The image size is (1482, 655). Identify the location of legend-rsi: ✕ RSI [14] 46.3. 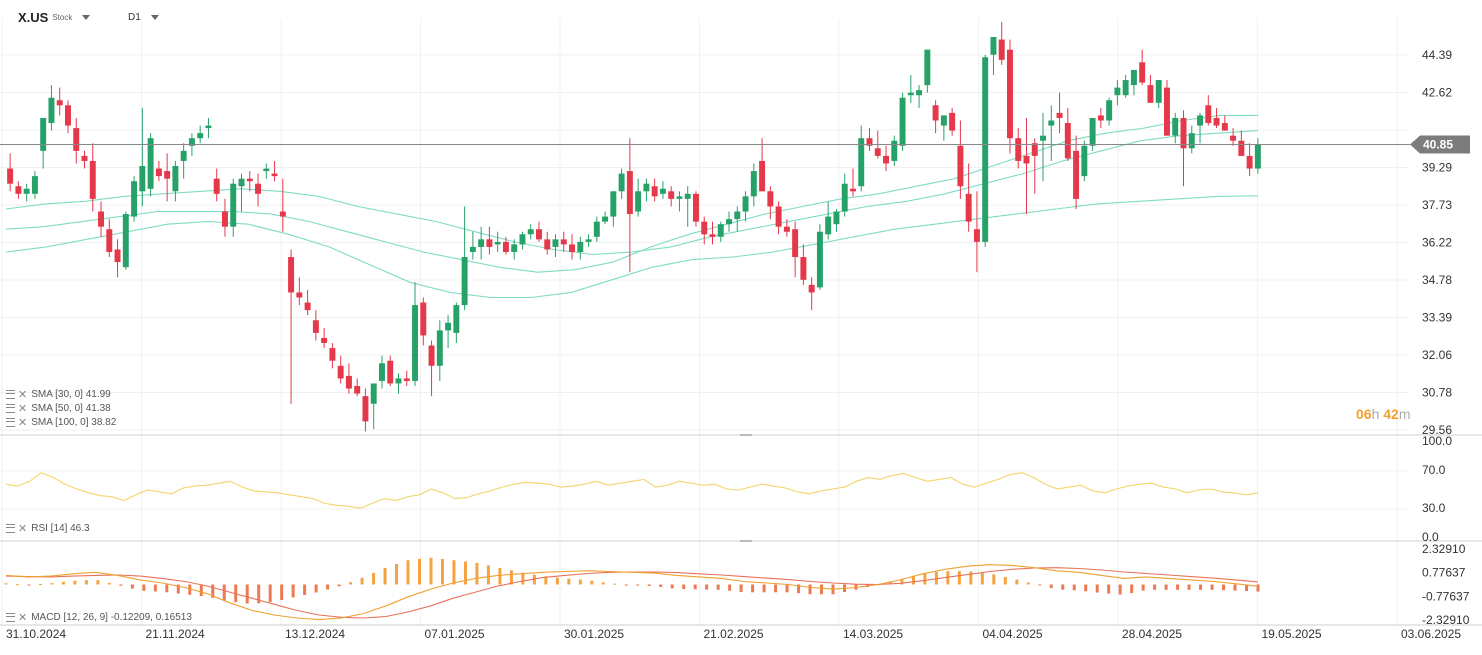
(48, 528).